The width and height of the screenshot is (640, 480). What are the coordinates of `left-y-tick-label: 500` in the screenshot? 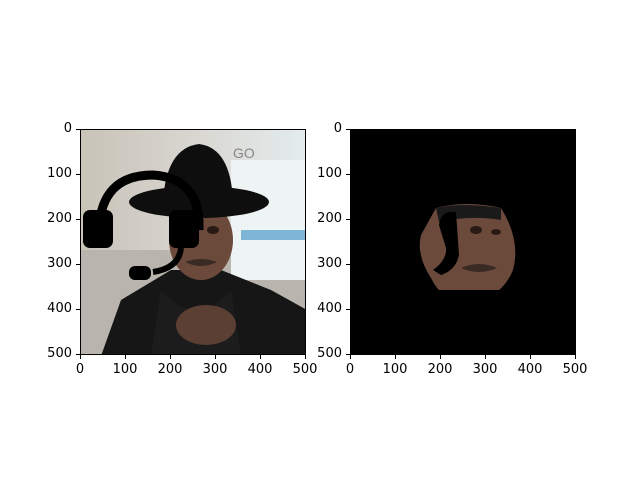 It's located at (55, 353).